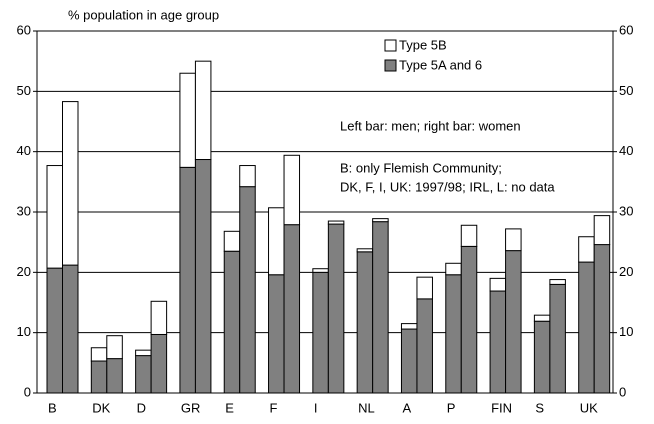 This screenshot has height=424, width=654. Describe the element at coordinates (141, 407) in the screenshot. I see `x-tick-label: D` at that location.